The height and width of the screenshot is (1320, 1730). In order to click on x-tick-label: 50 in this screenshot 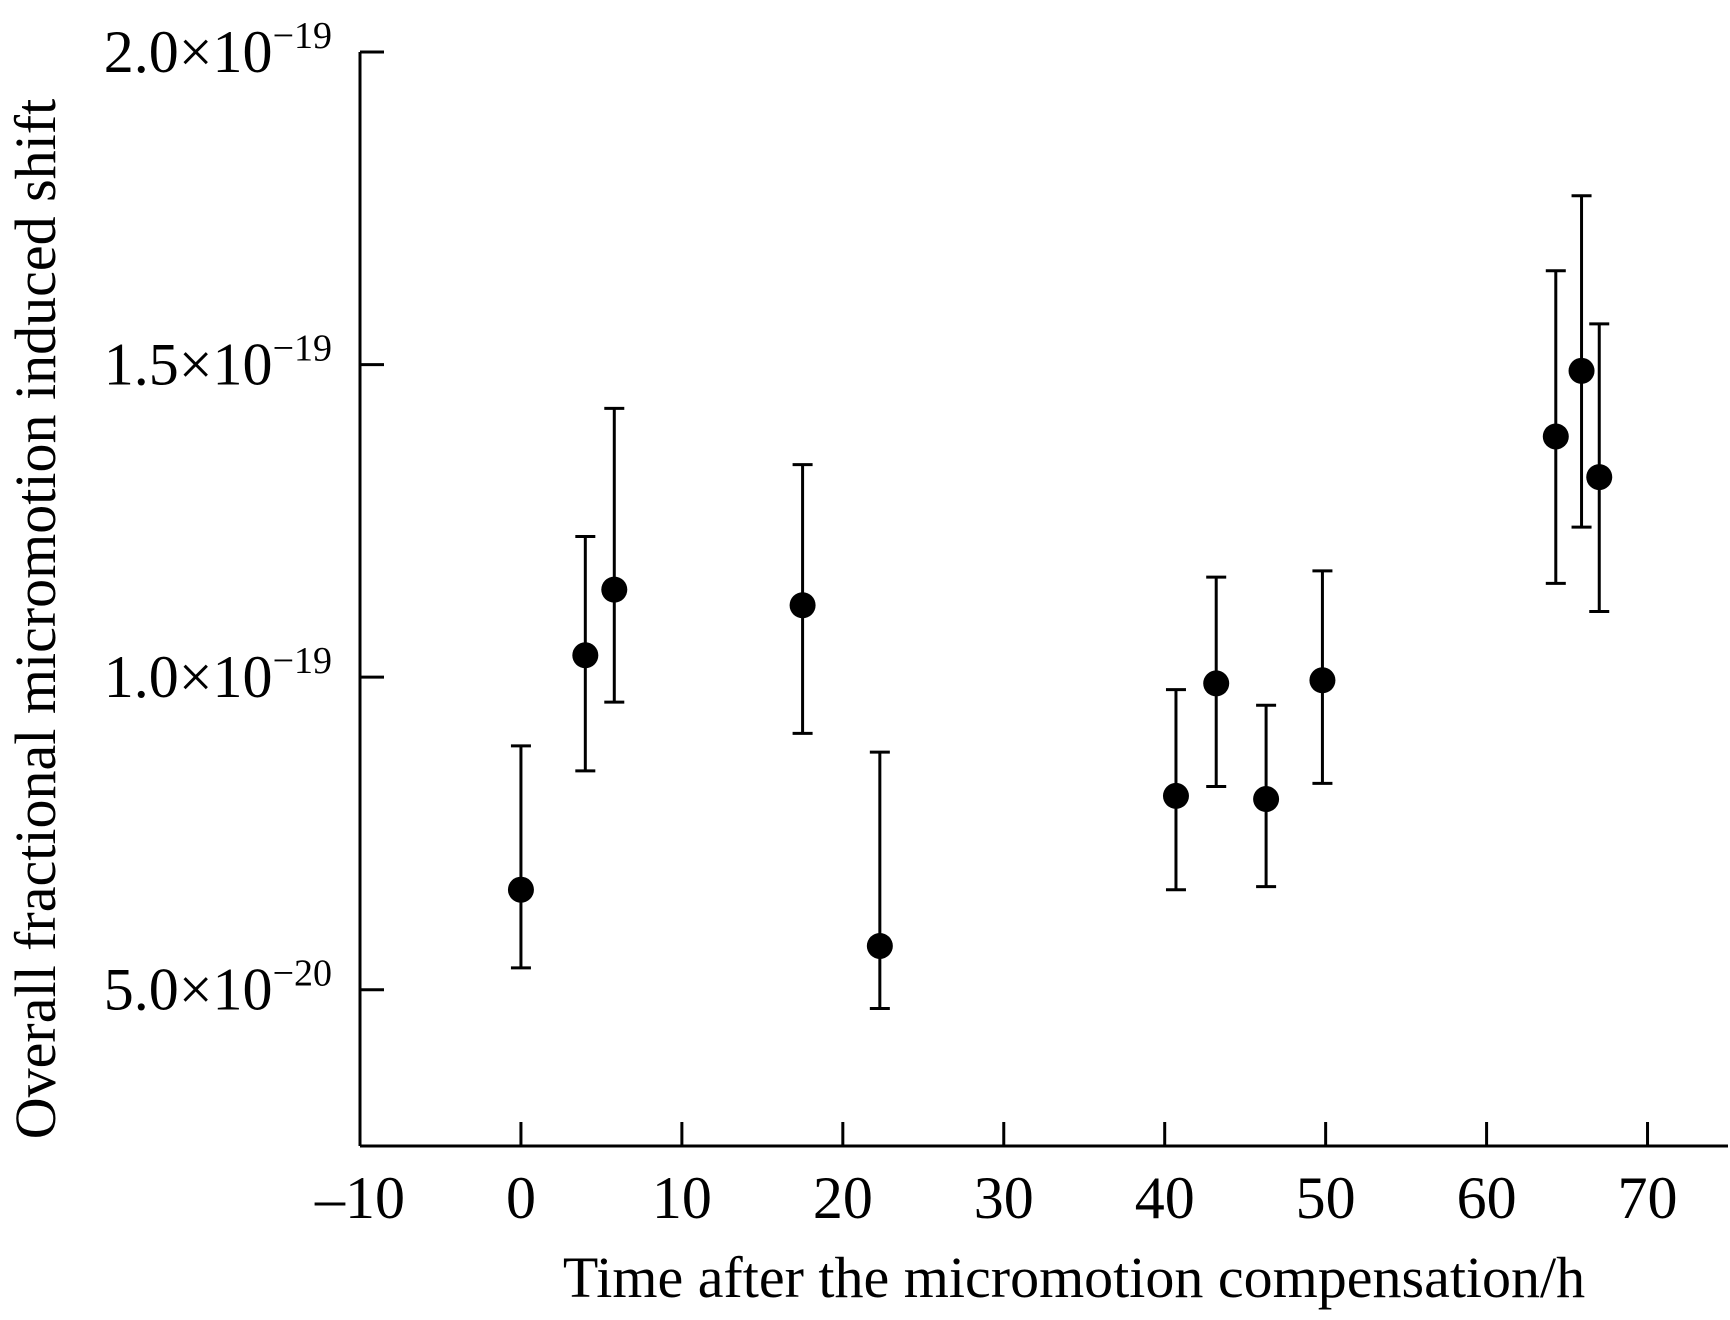, I will do `click(1326, 1198)`.